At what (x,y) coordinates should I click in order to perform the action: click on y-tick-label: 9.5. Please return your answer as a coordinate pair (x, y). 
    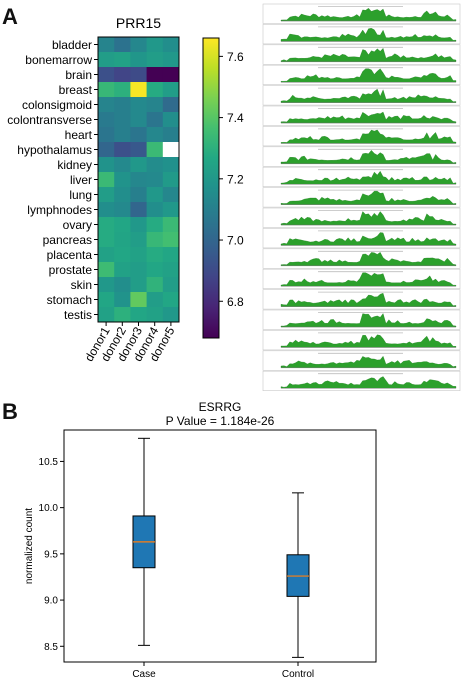
    Looking at the image, I should click on (51, 554).